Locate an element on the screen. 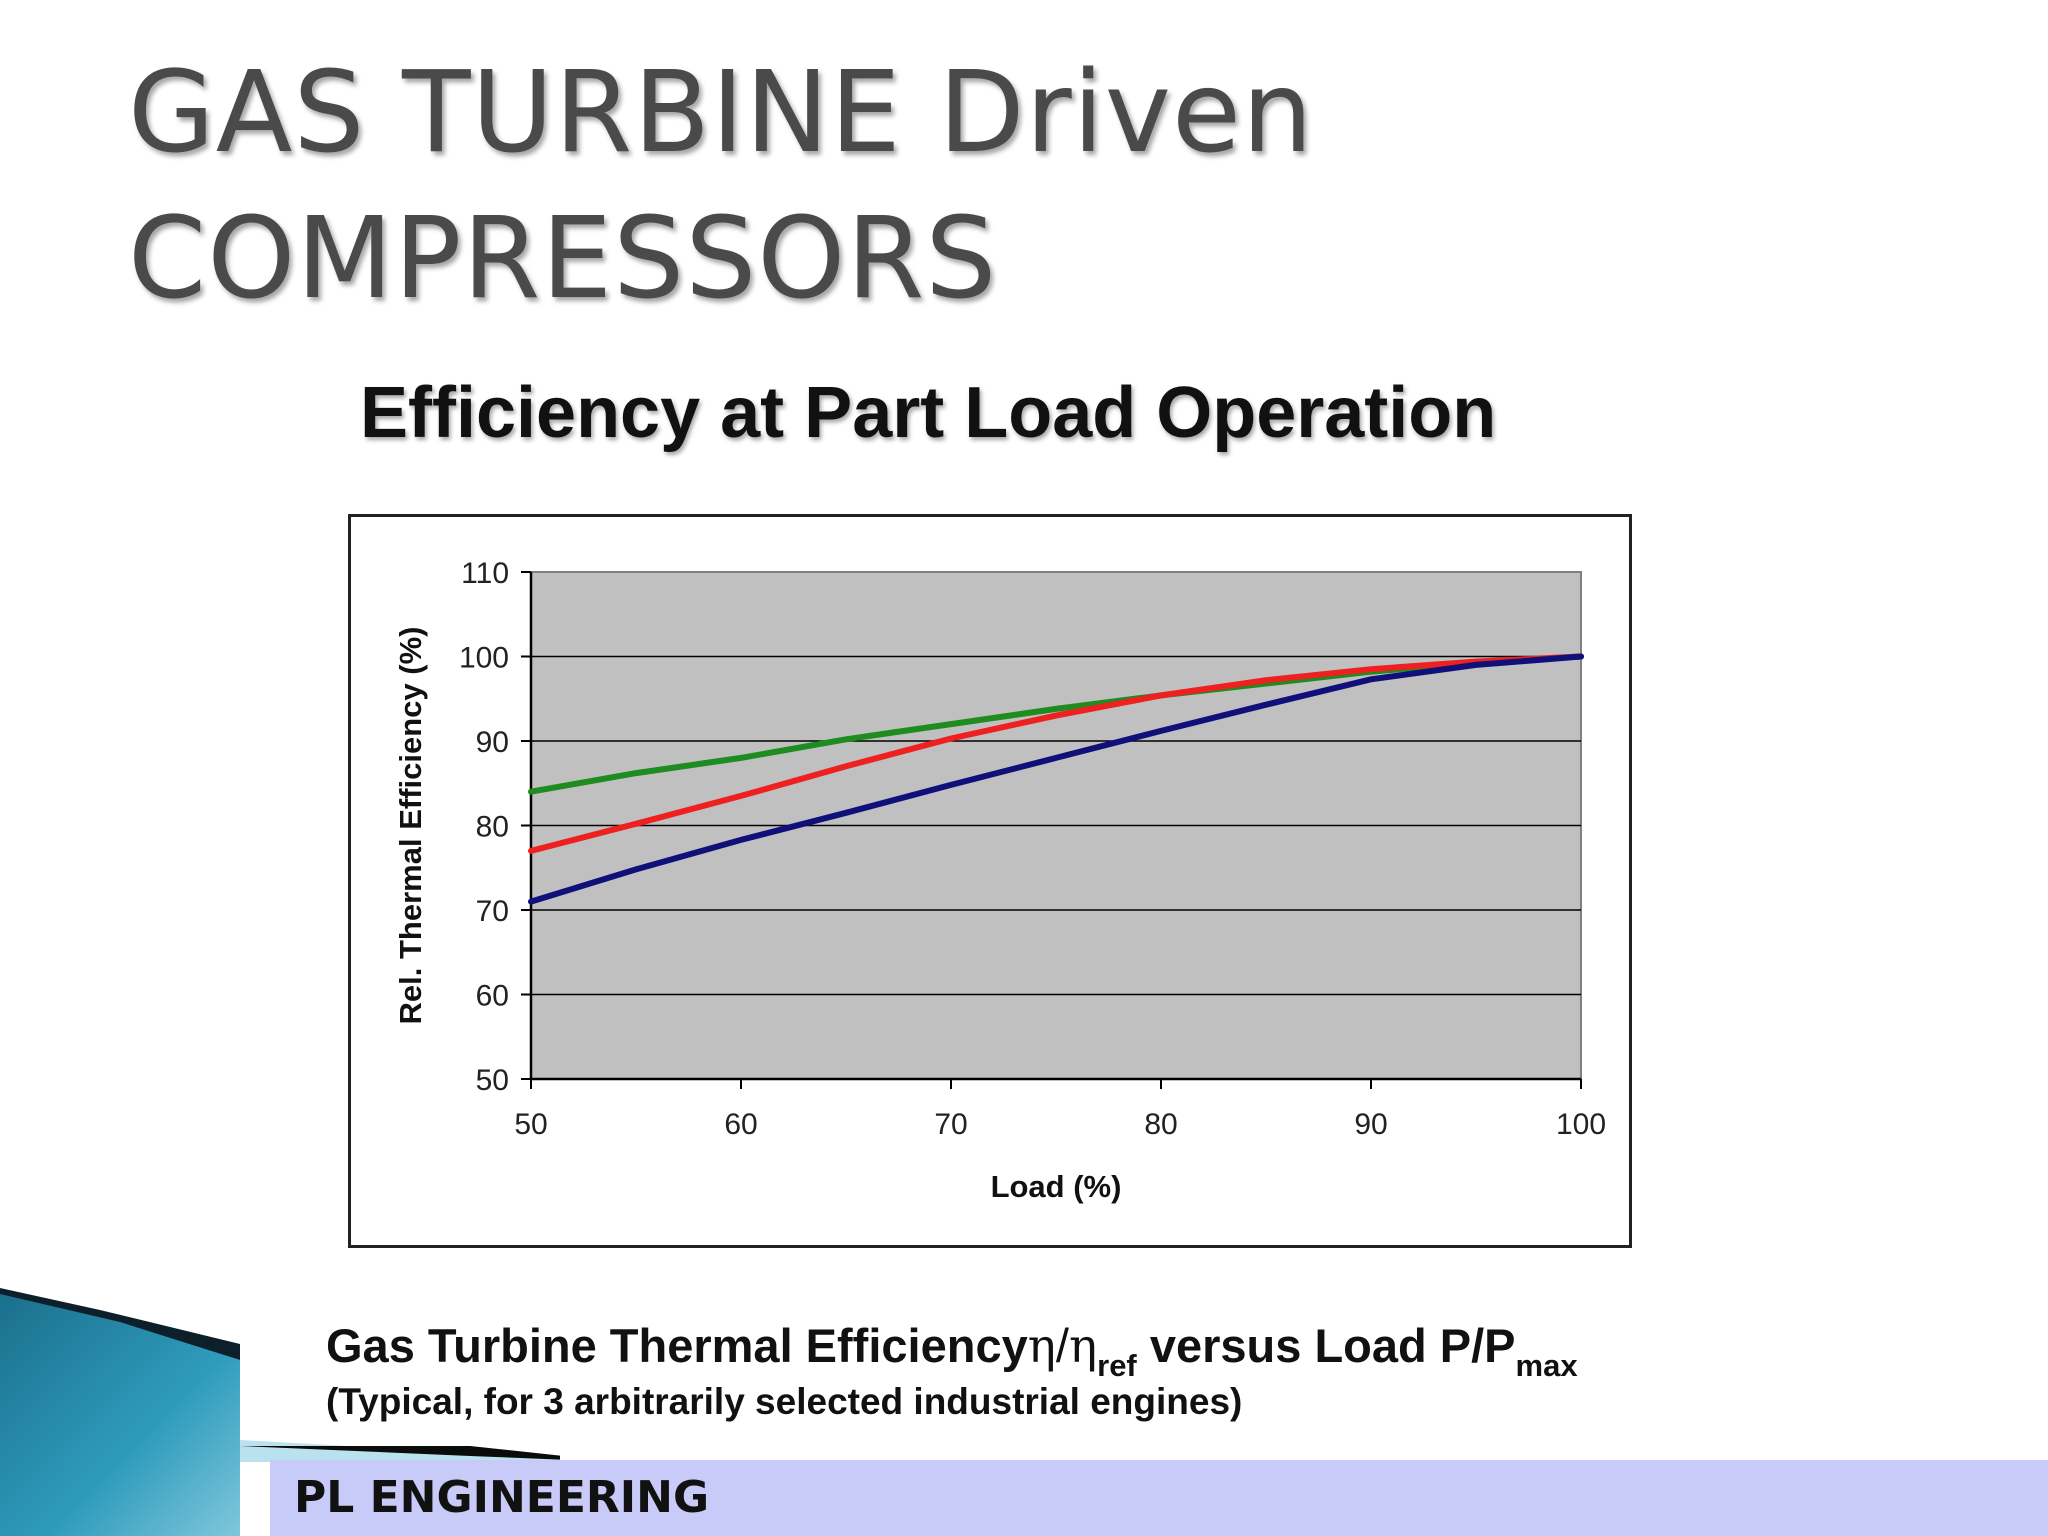  y-axis-label: Rel. Thermal Efficiency (%) is located at coordinates (410, 826).